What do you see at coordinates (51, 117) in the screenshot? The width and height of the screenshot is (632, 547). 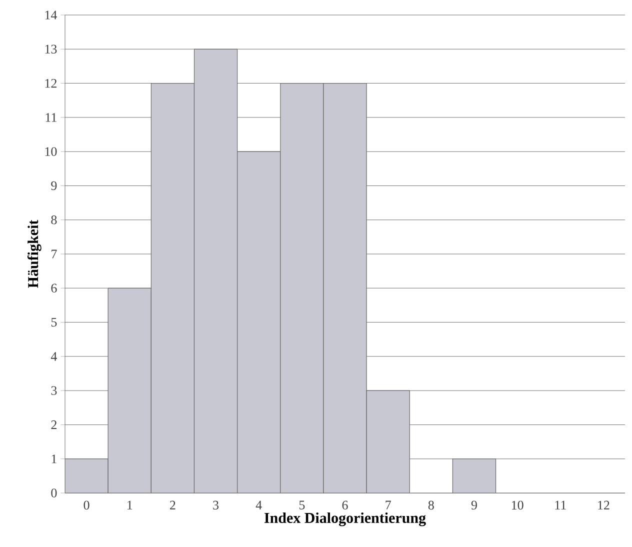 I see `y-tick-label: 11` at bounding box center [51, 117].